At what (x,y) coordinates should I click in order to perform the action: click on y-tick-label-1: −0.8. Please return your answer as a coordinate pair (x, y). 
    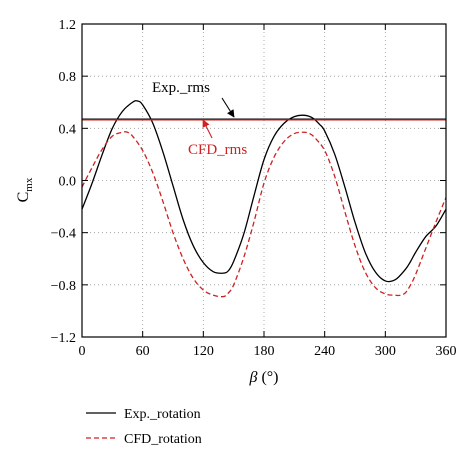
    Looking at the image, I should click on (63, 286).